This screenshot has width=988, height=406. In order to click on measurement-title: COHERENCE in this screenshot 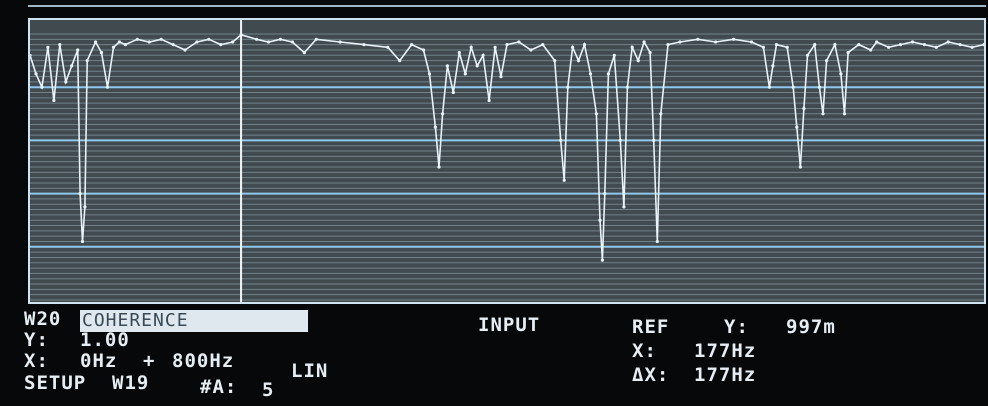, I will do `click(194, 321)`.